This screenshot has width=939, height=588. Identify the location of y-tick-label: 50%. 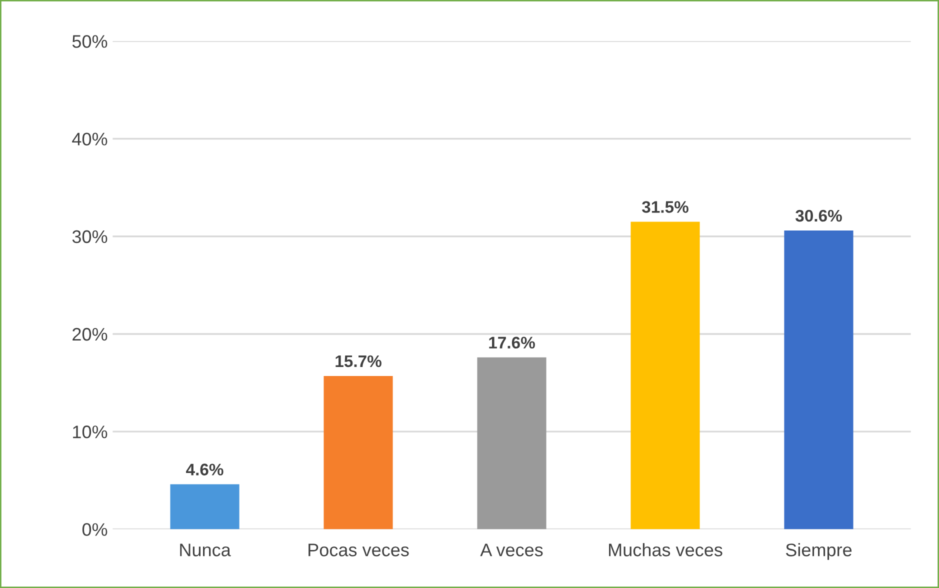
(90, 41).